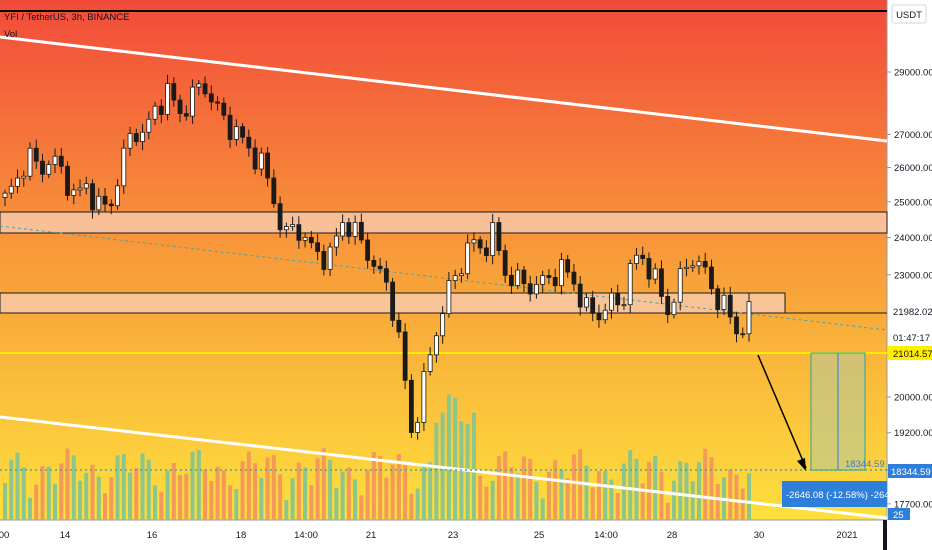 The height and width of the screenshot is (550, 932). Describe the element at coordinates (11, 34) in the screenshot. I see `volume-label: Vol` at that location.